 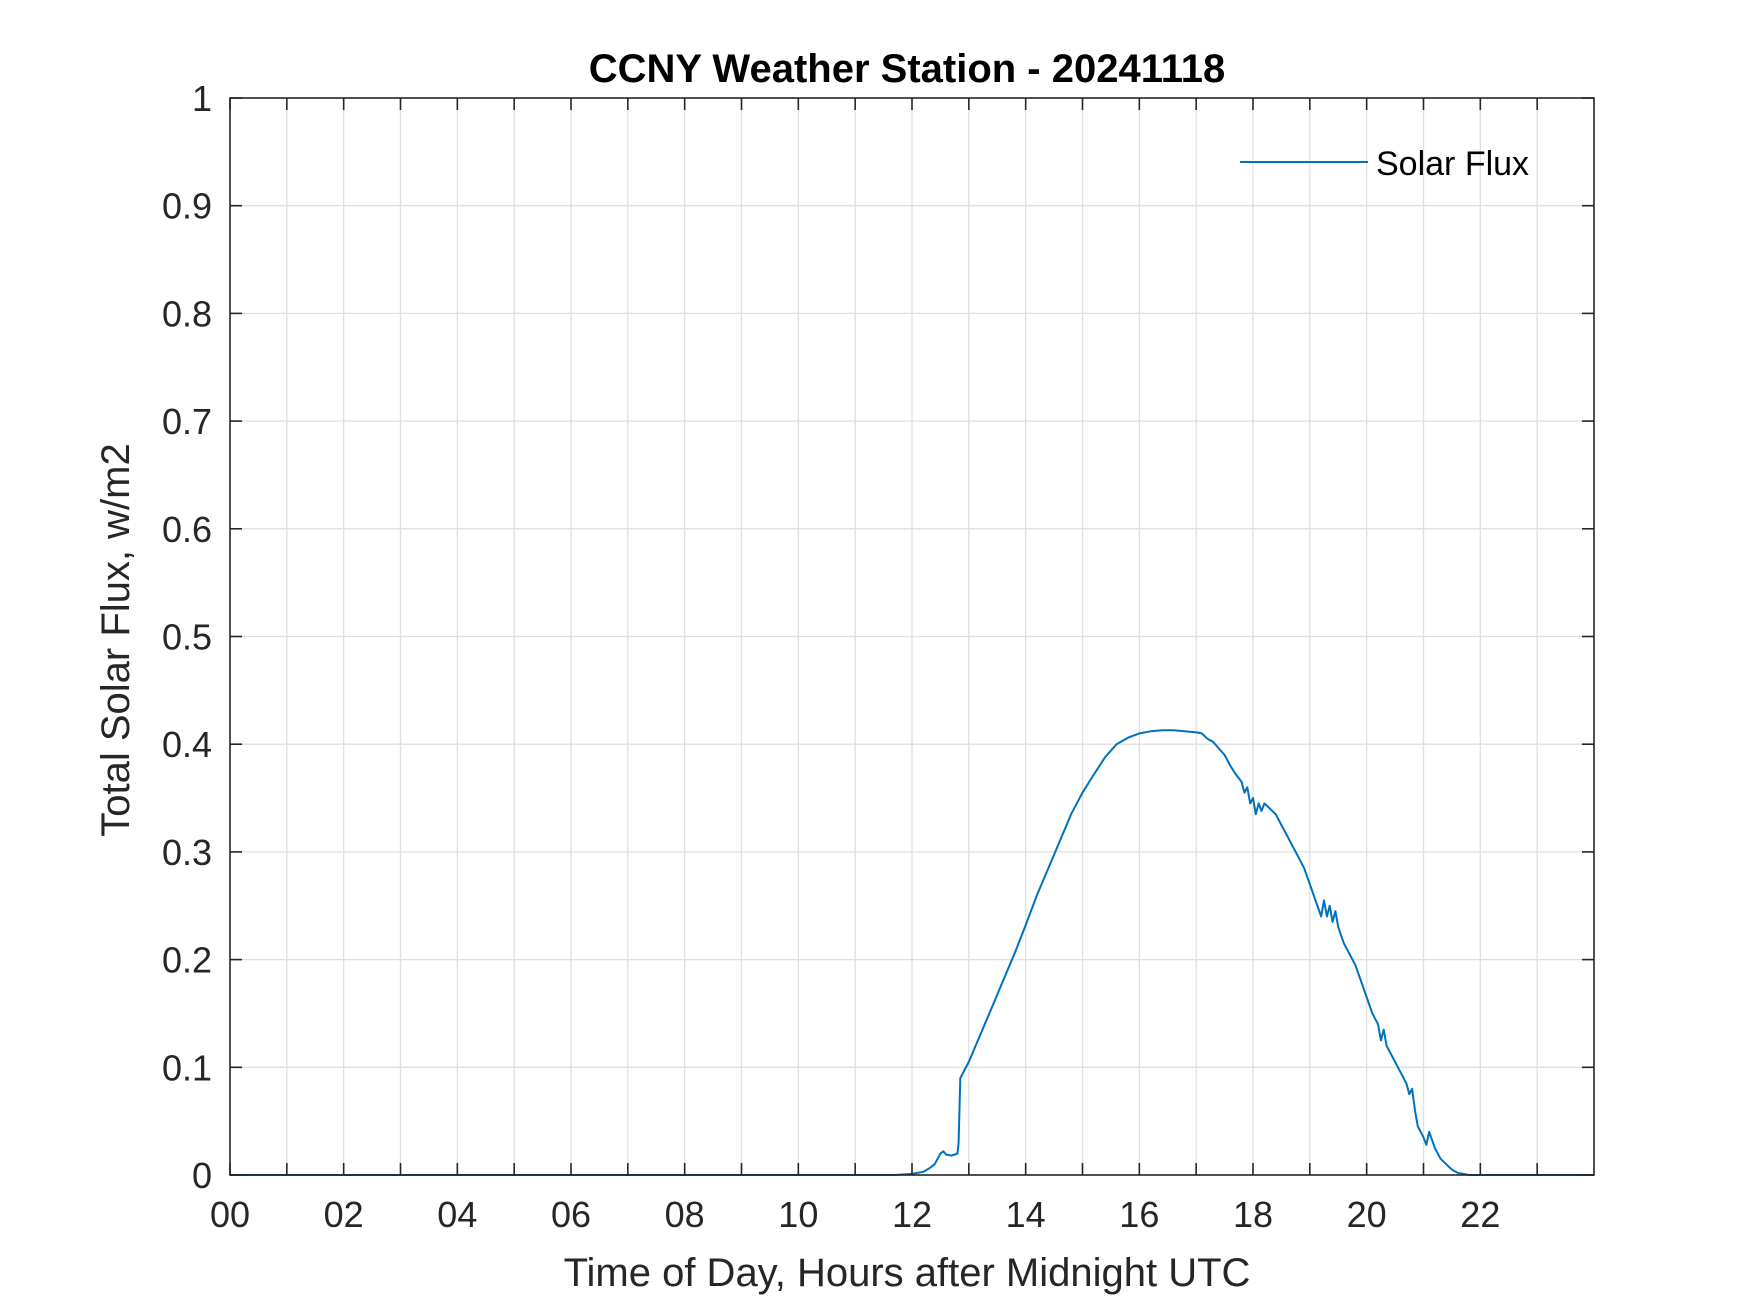 I want to click on x-tick-label: 16, so click(x=1139, y=1214).